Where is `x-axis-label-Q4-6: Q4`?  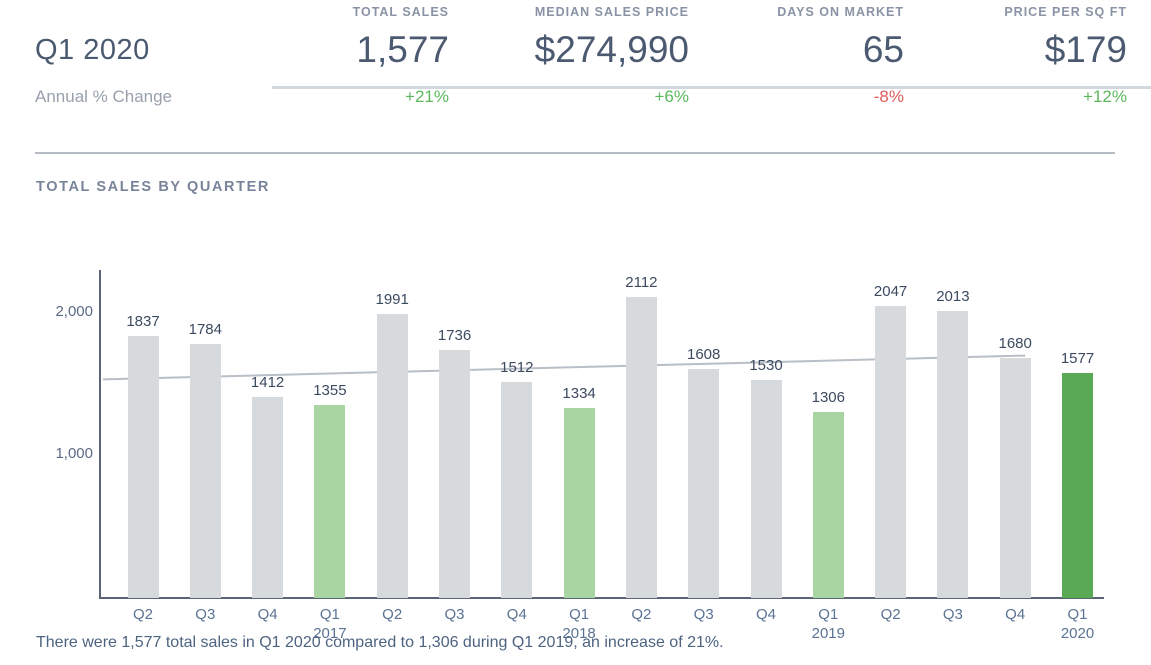 x-axis-label-Q4-6: Q4 is located at coordinates (517, 614).